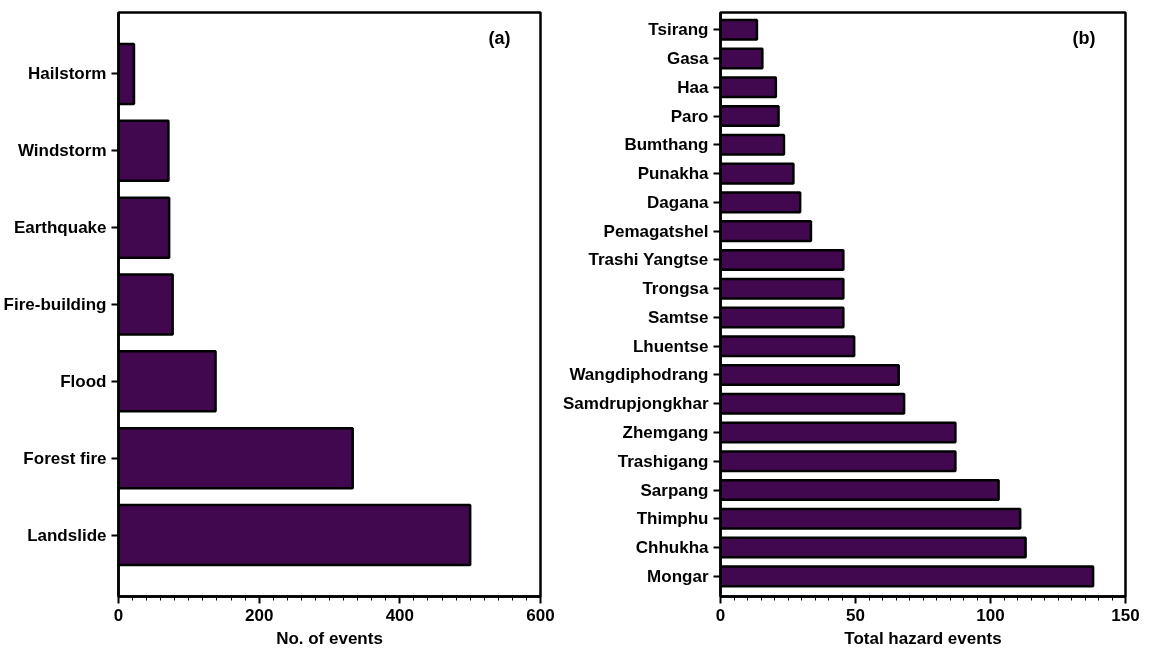  I want to click on y-tick-label: Trashi Yangtse, so click(648, 260).